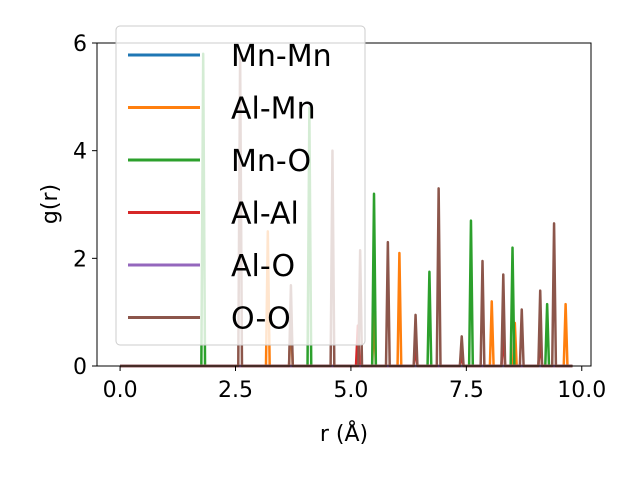  What do you see at coordinates (80, 44) in the screenshot?
I see `y-tick-label: 6` at bounding box center [80, 44].